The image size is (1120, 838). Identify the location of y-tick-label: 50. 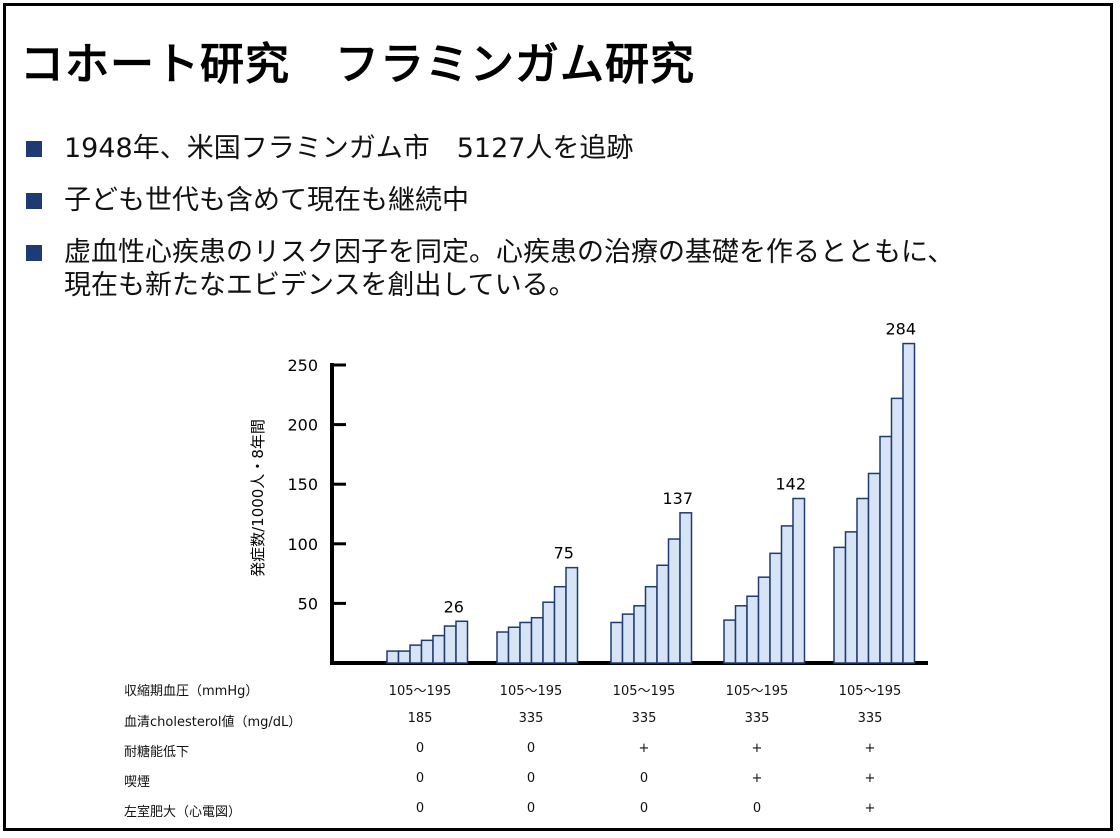
(308, 603).